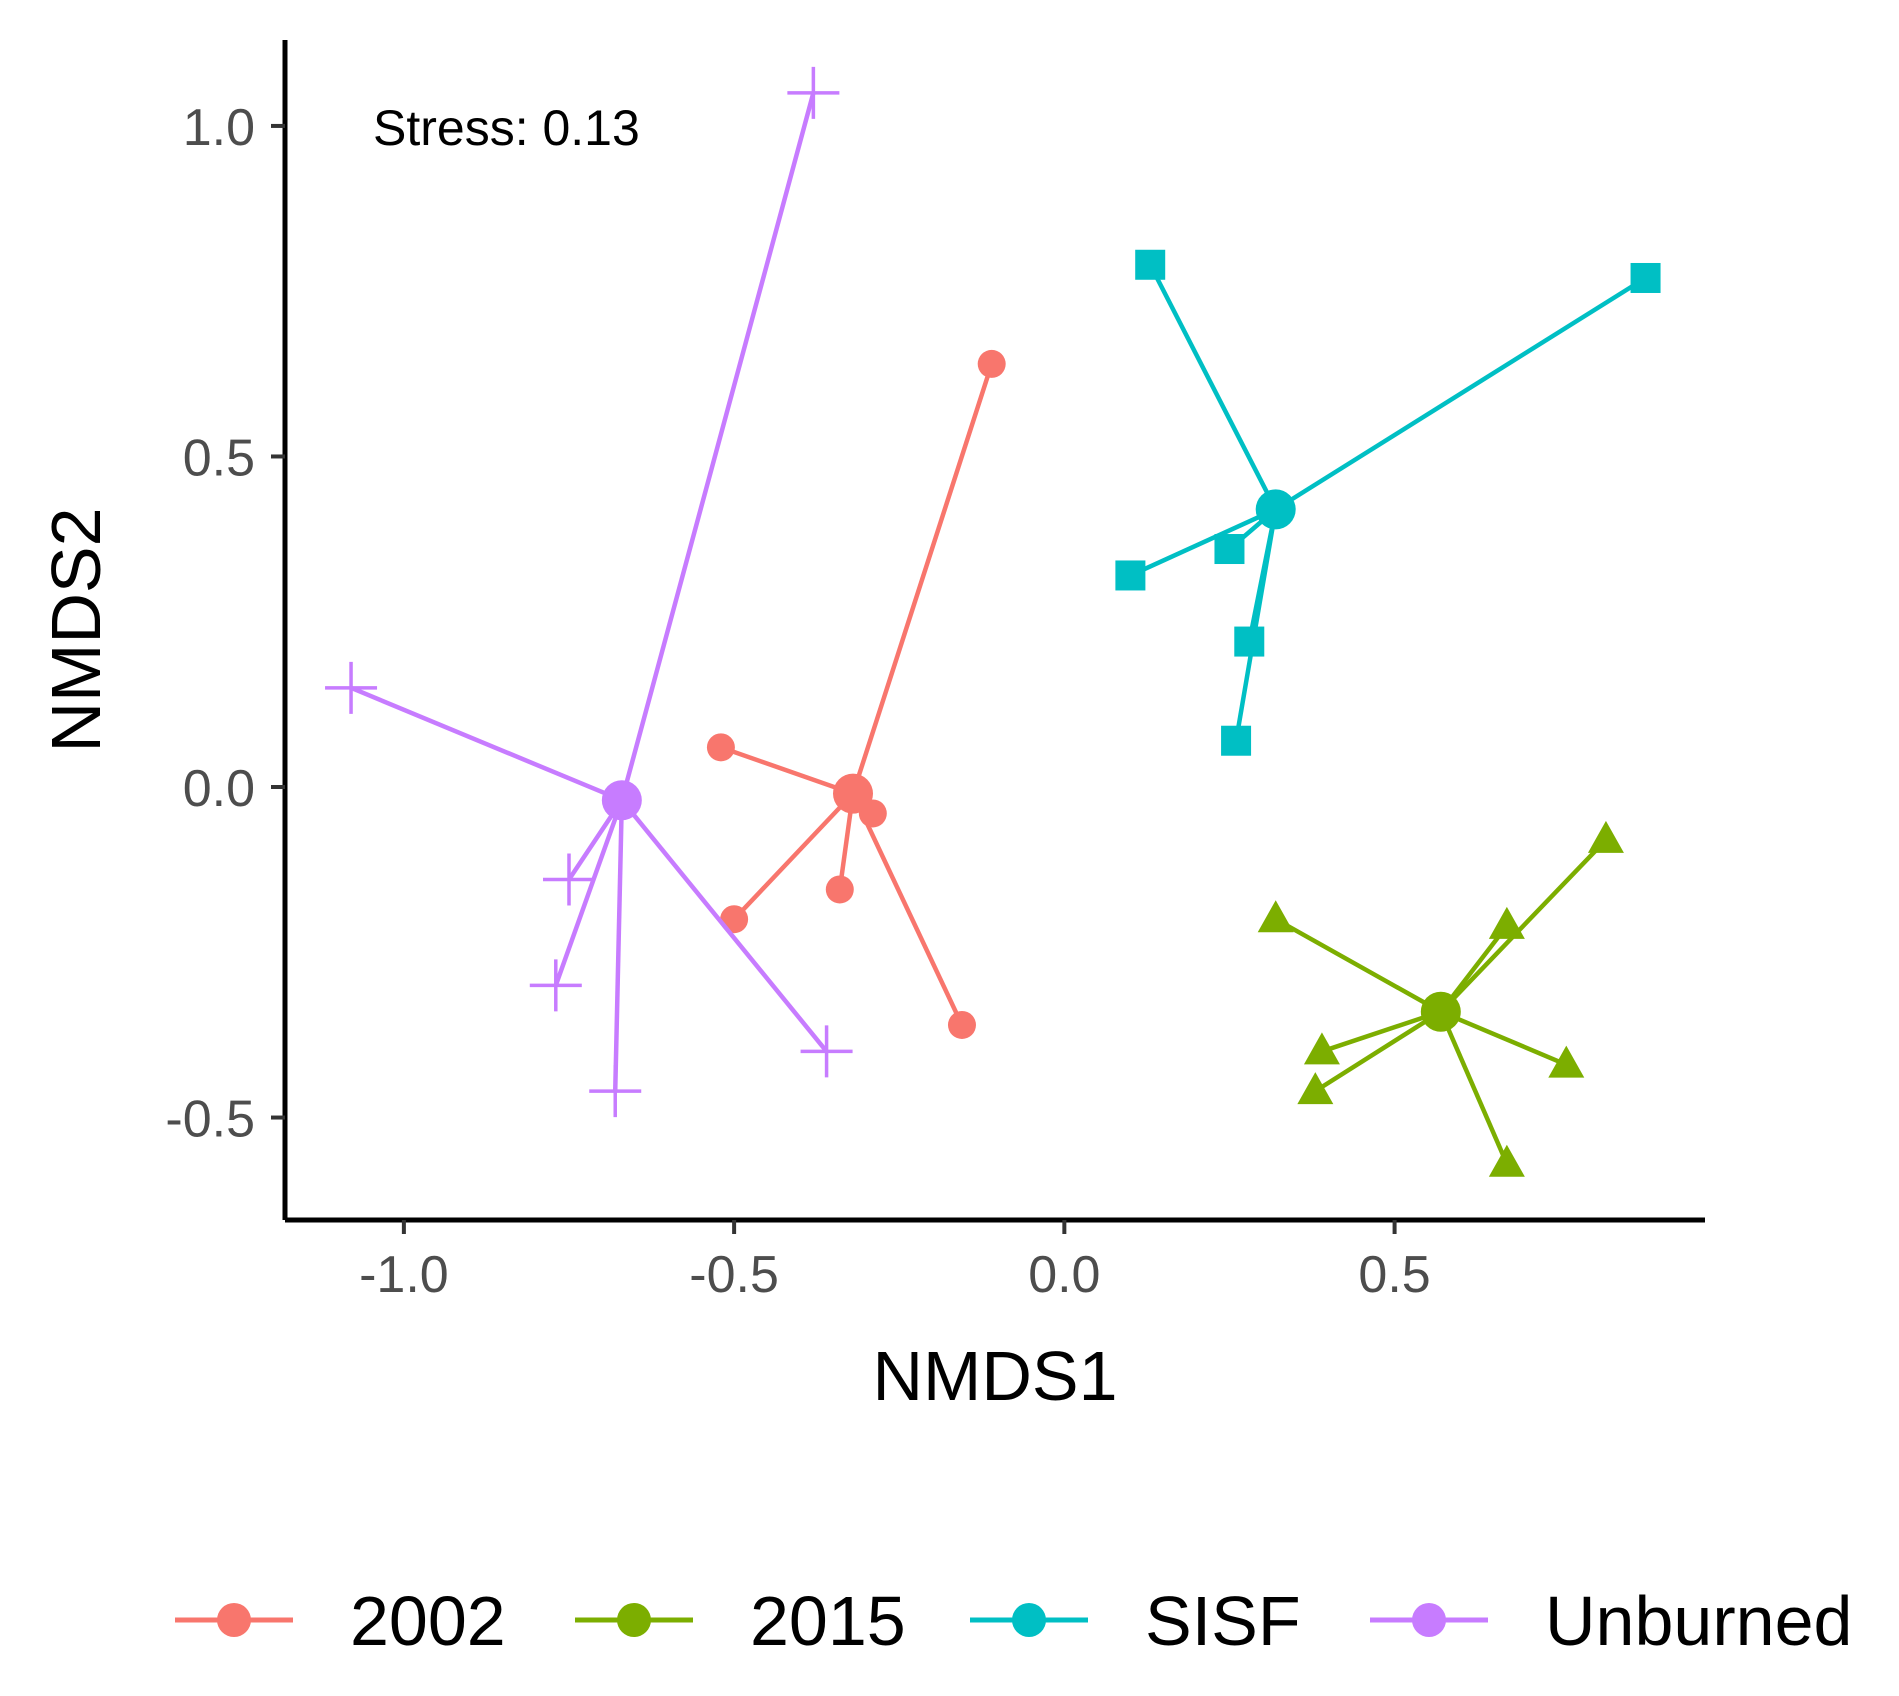 The height and width of the screenshot is (1696, 1899). I want to click on legend-label: Unburned, so click(1698, 1621).